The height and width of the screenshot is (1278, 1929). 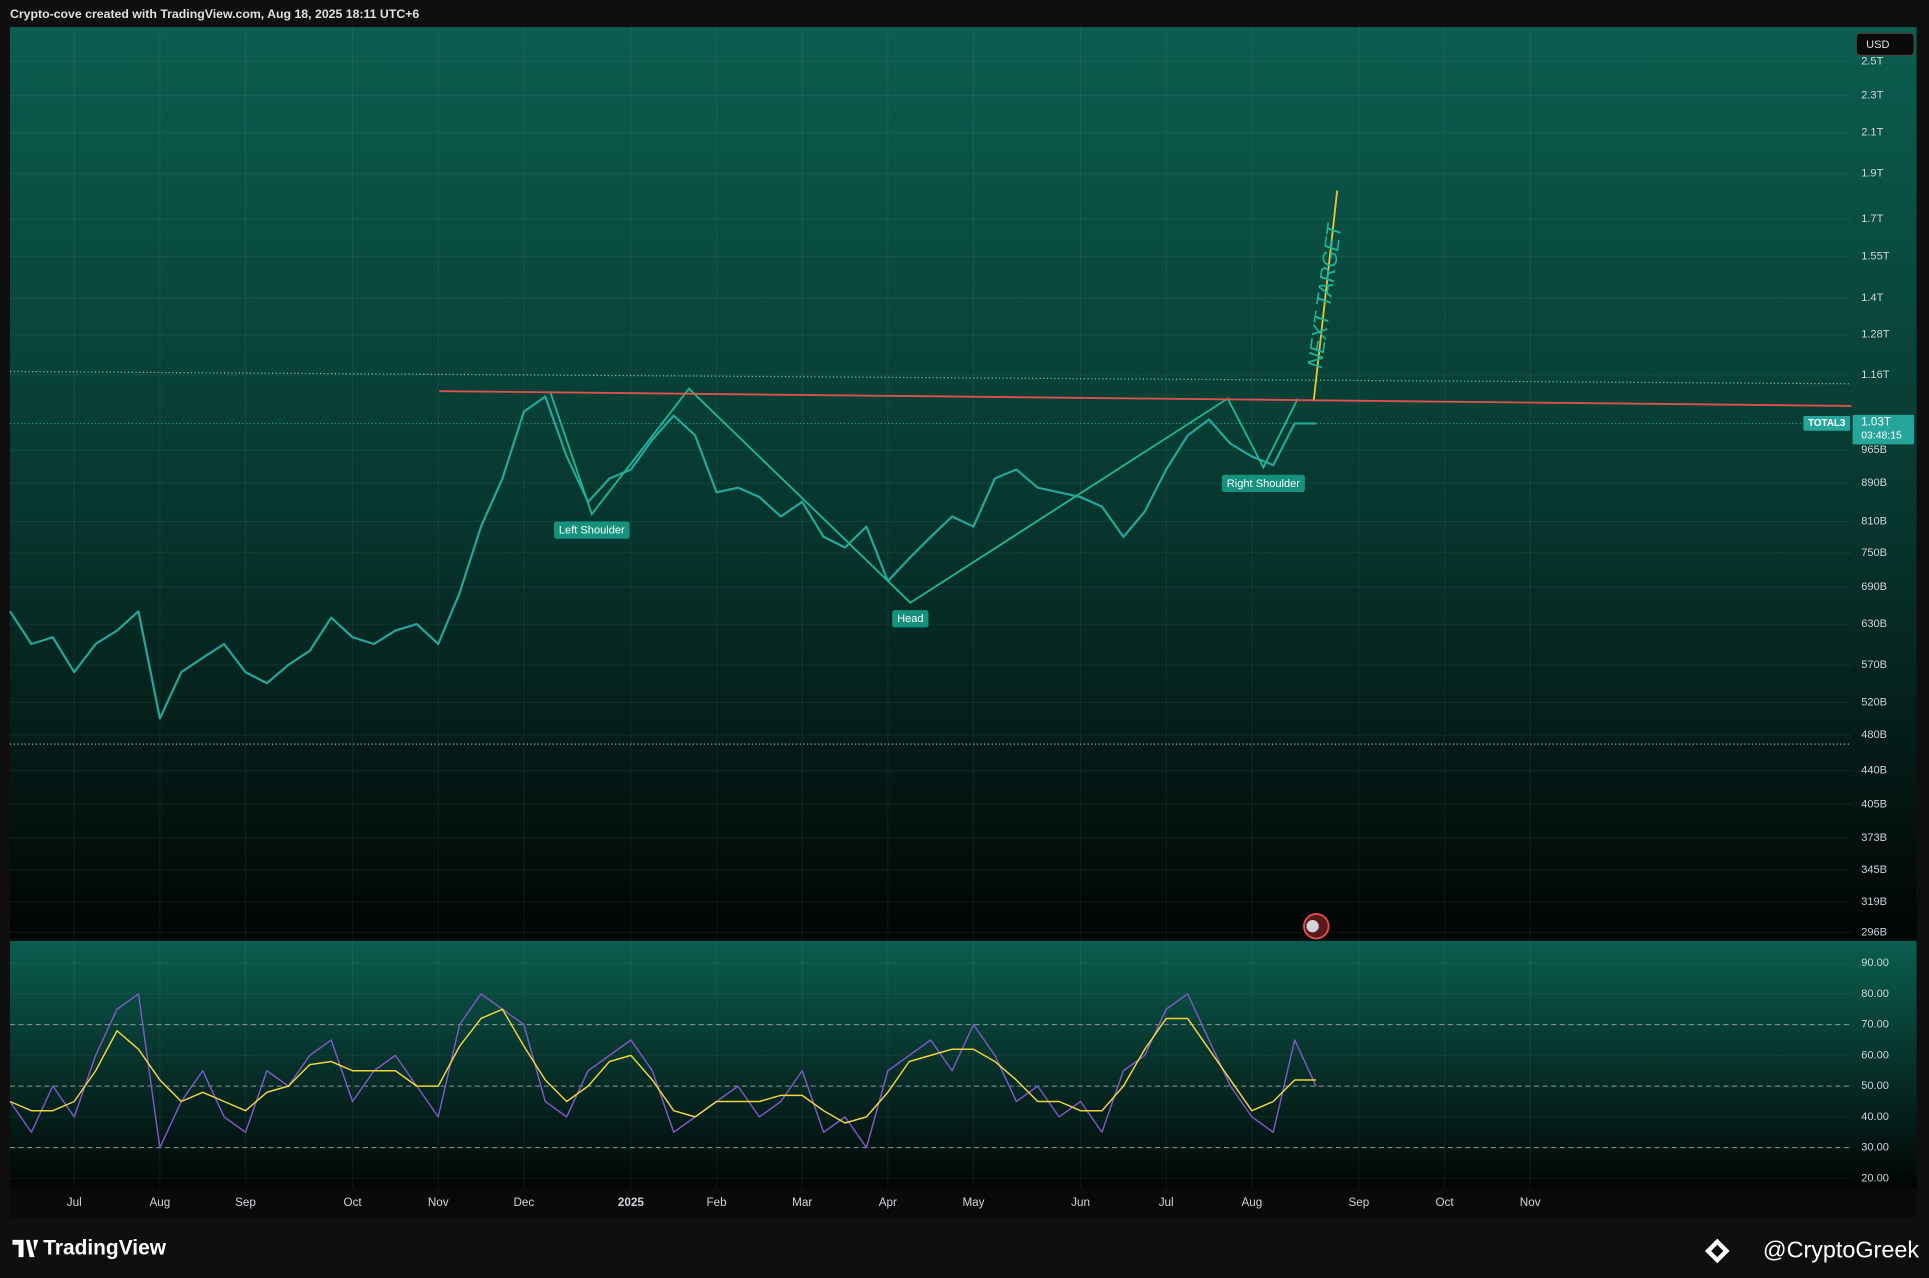 I want to click on x-tick-label: Feb, so click(x=717, y=1202).